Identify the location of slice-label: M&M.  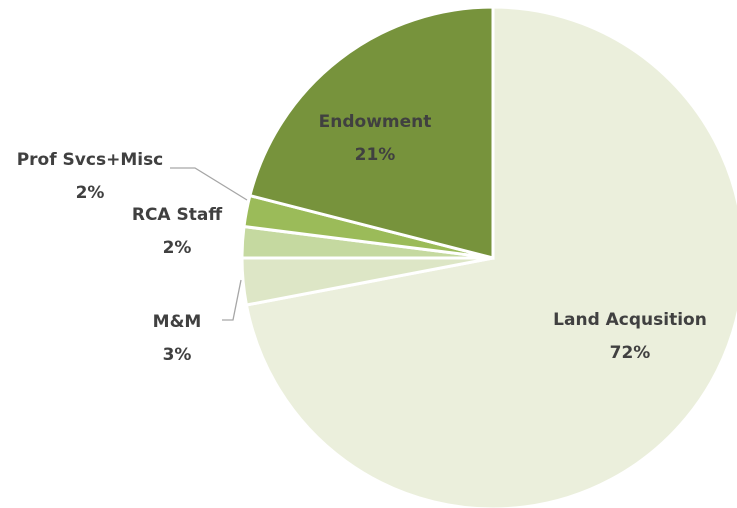
(177, 322).